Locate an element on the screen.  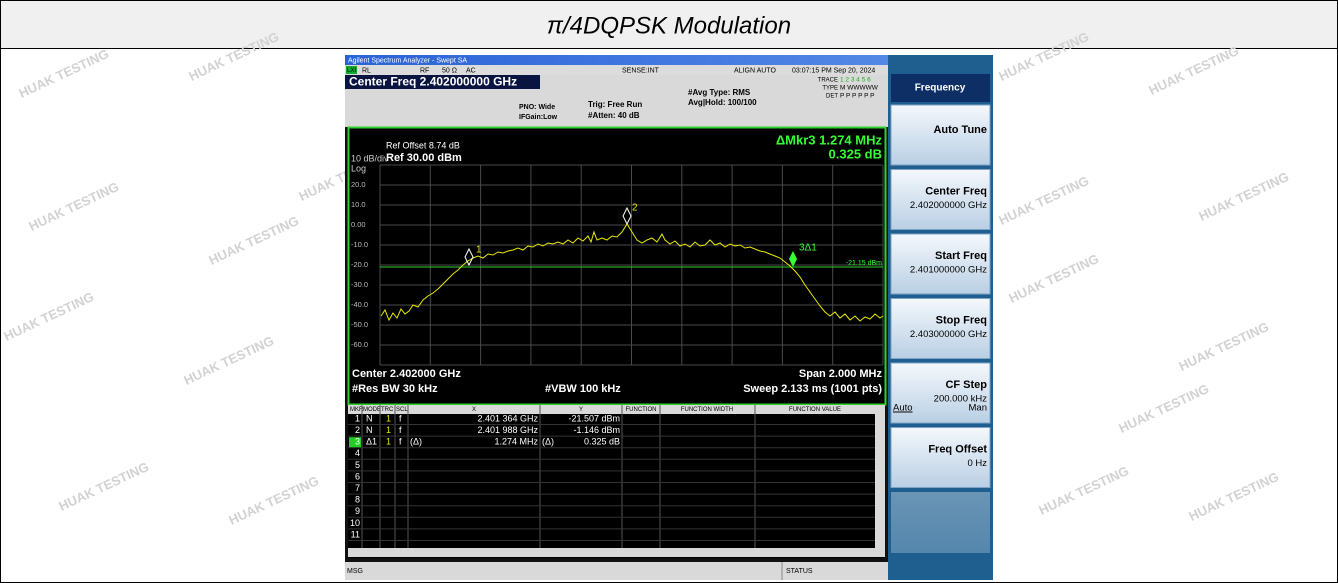
y-label: 20.0 is located at coordinates (358, 184).